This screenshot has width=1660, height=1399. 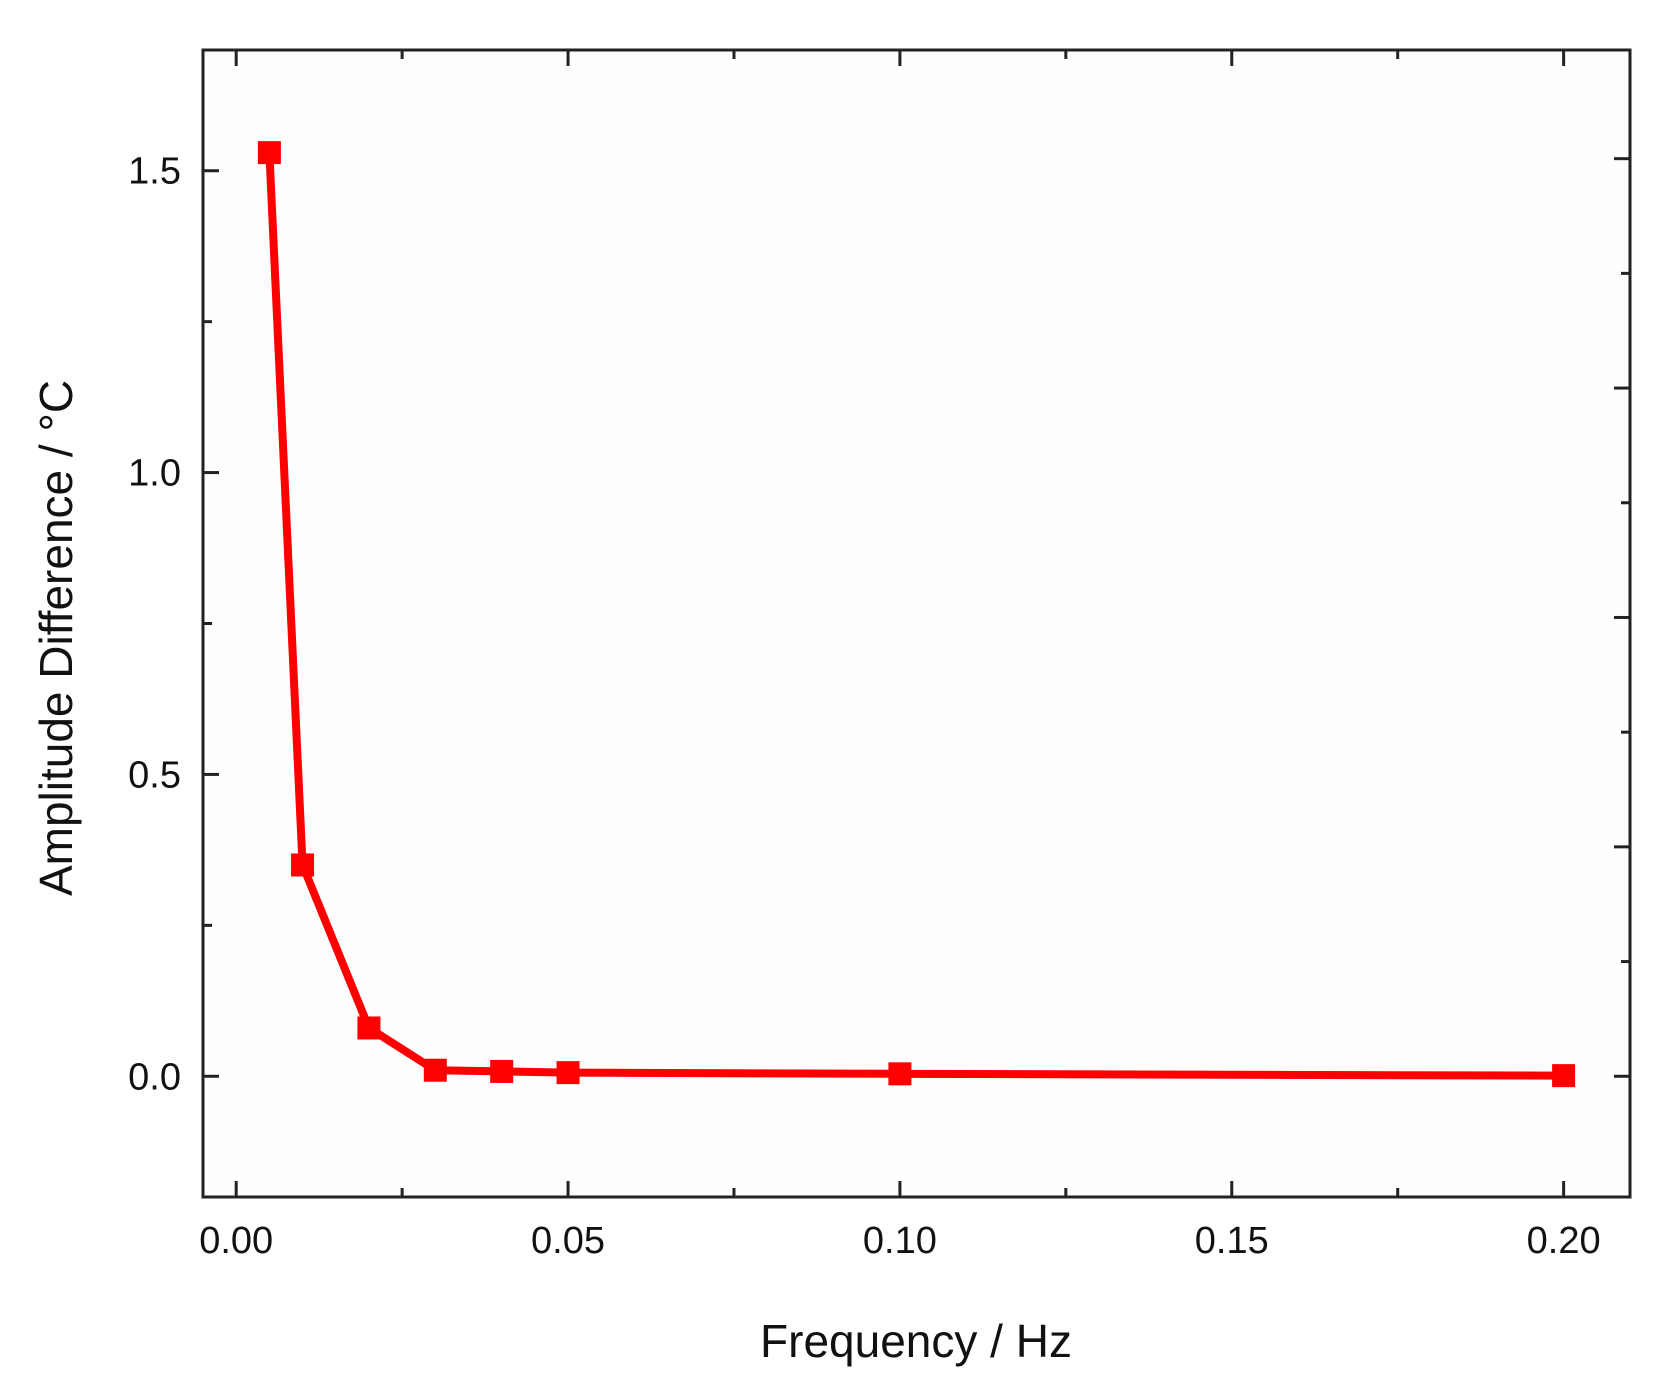 What do you see at coordinates (1232, 1241) in the screenshot?
I see `x-tick-label: 0.15` at bounding box center [1232, 1241].